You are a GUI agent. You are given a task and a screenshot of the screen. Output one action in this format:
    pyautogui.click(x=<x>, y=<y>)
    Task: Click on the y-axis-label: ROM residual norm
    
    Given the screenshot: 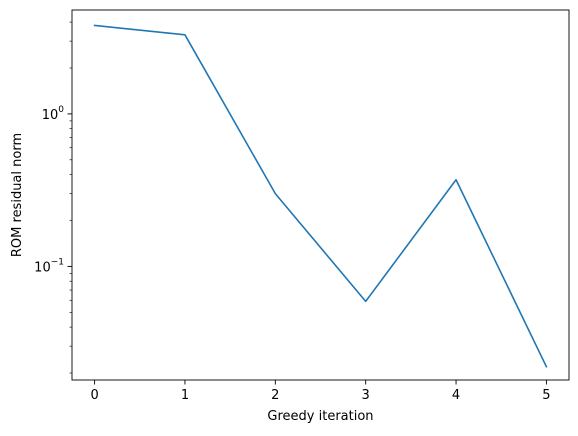 What is the action you would take?
    pyautogui.click(x=17, y=195)
    